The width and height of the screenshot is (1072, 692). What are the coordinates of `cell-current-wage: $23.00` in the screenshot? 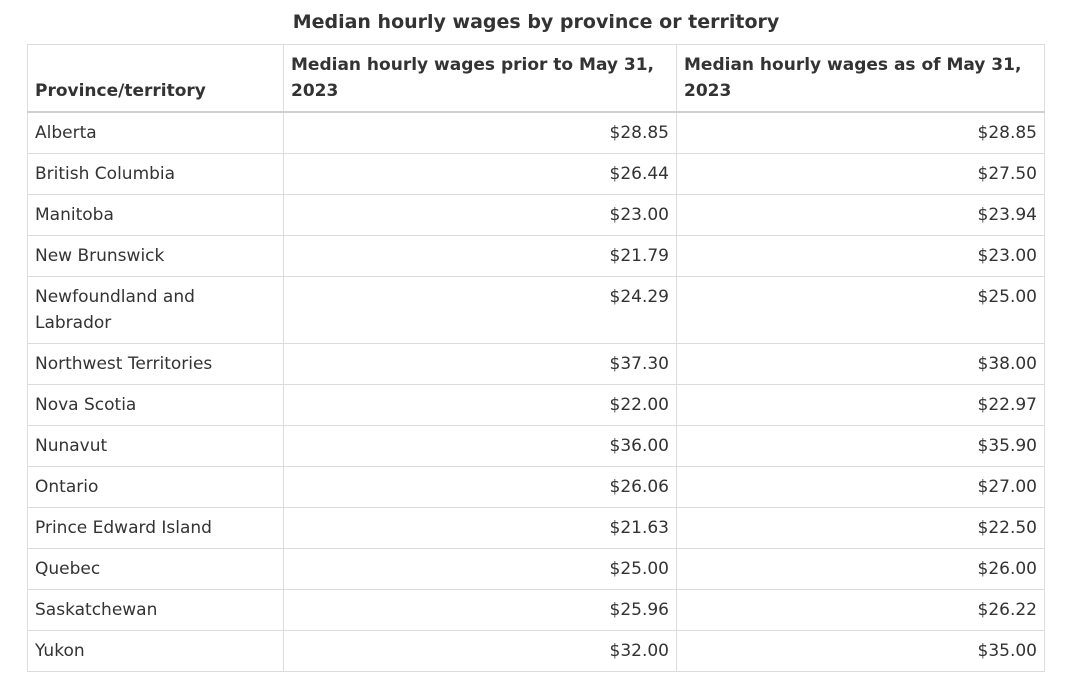 It's located at (860, 256).